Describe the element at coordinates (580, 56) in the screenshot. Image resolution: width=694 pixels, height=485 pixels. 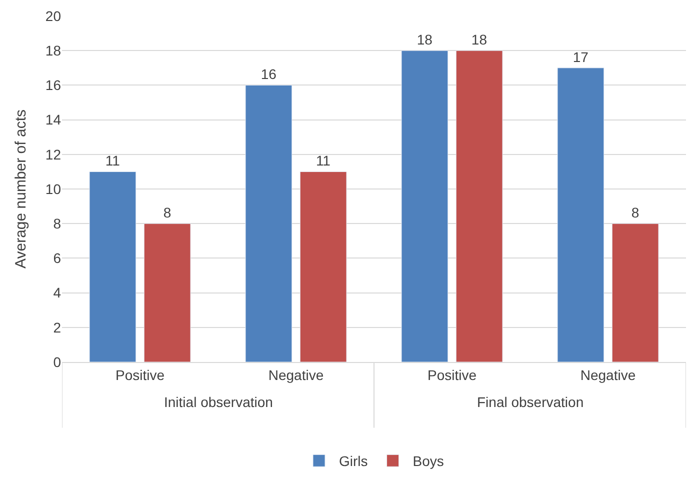
I see `data-label: 17` at that location.